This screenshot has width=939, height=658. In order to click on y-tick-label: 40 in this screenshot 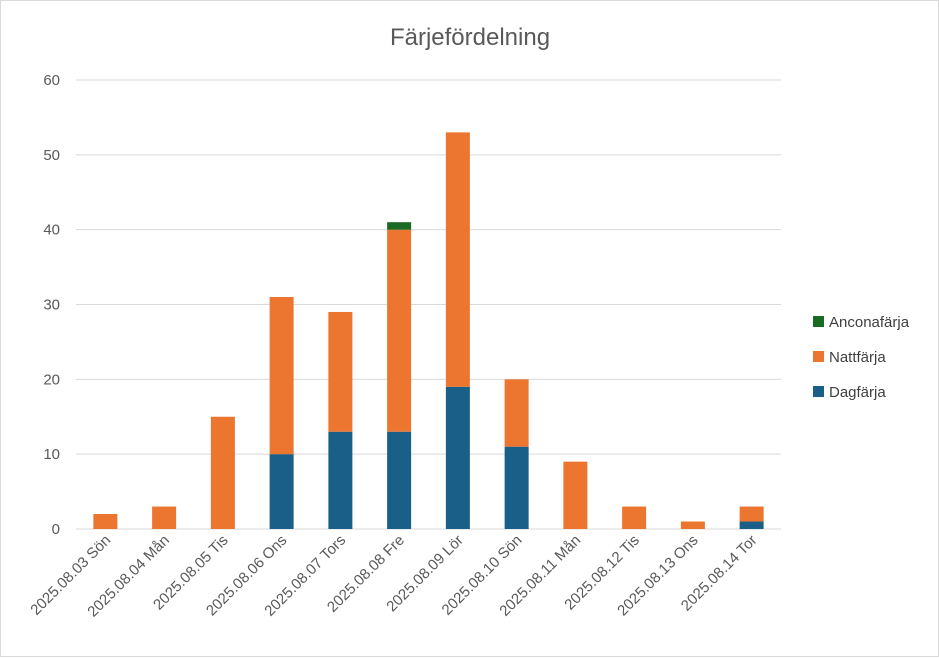, I will do `click(51, 230)`.